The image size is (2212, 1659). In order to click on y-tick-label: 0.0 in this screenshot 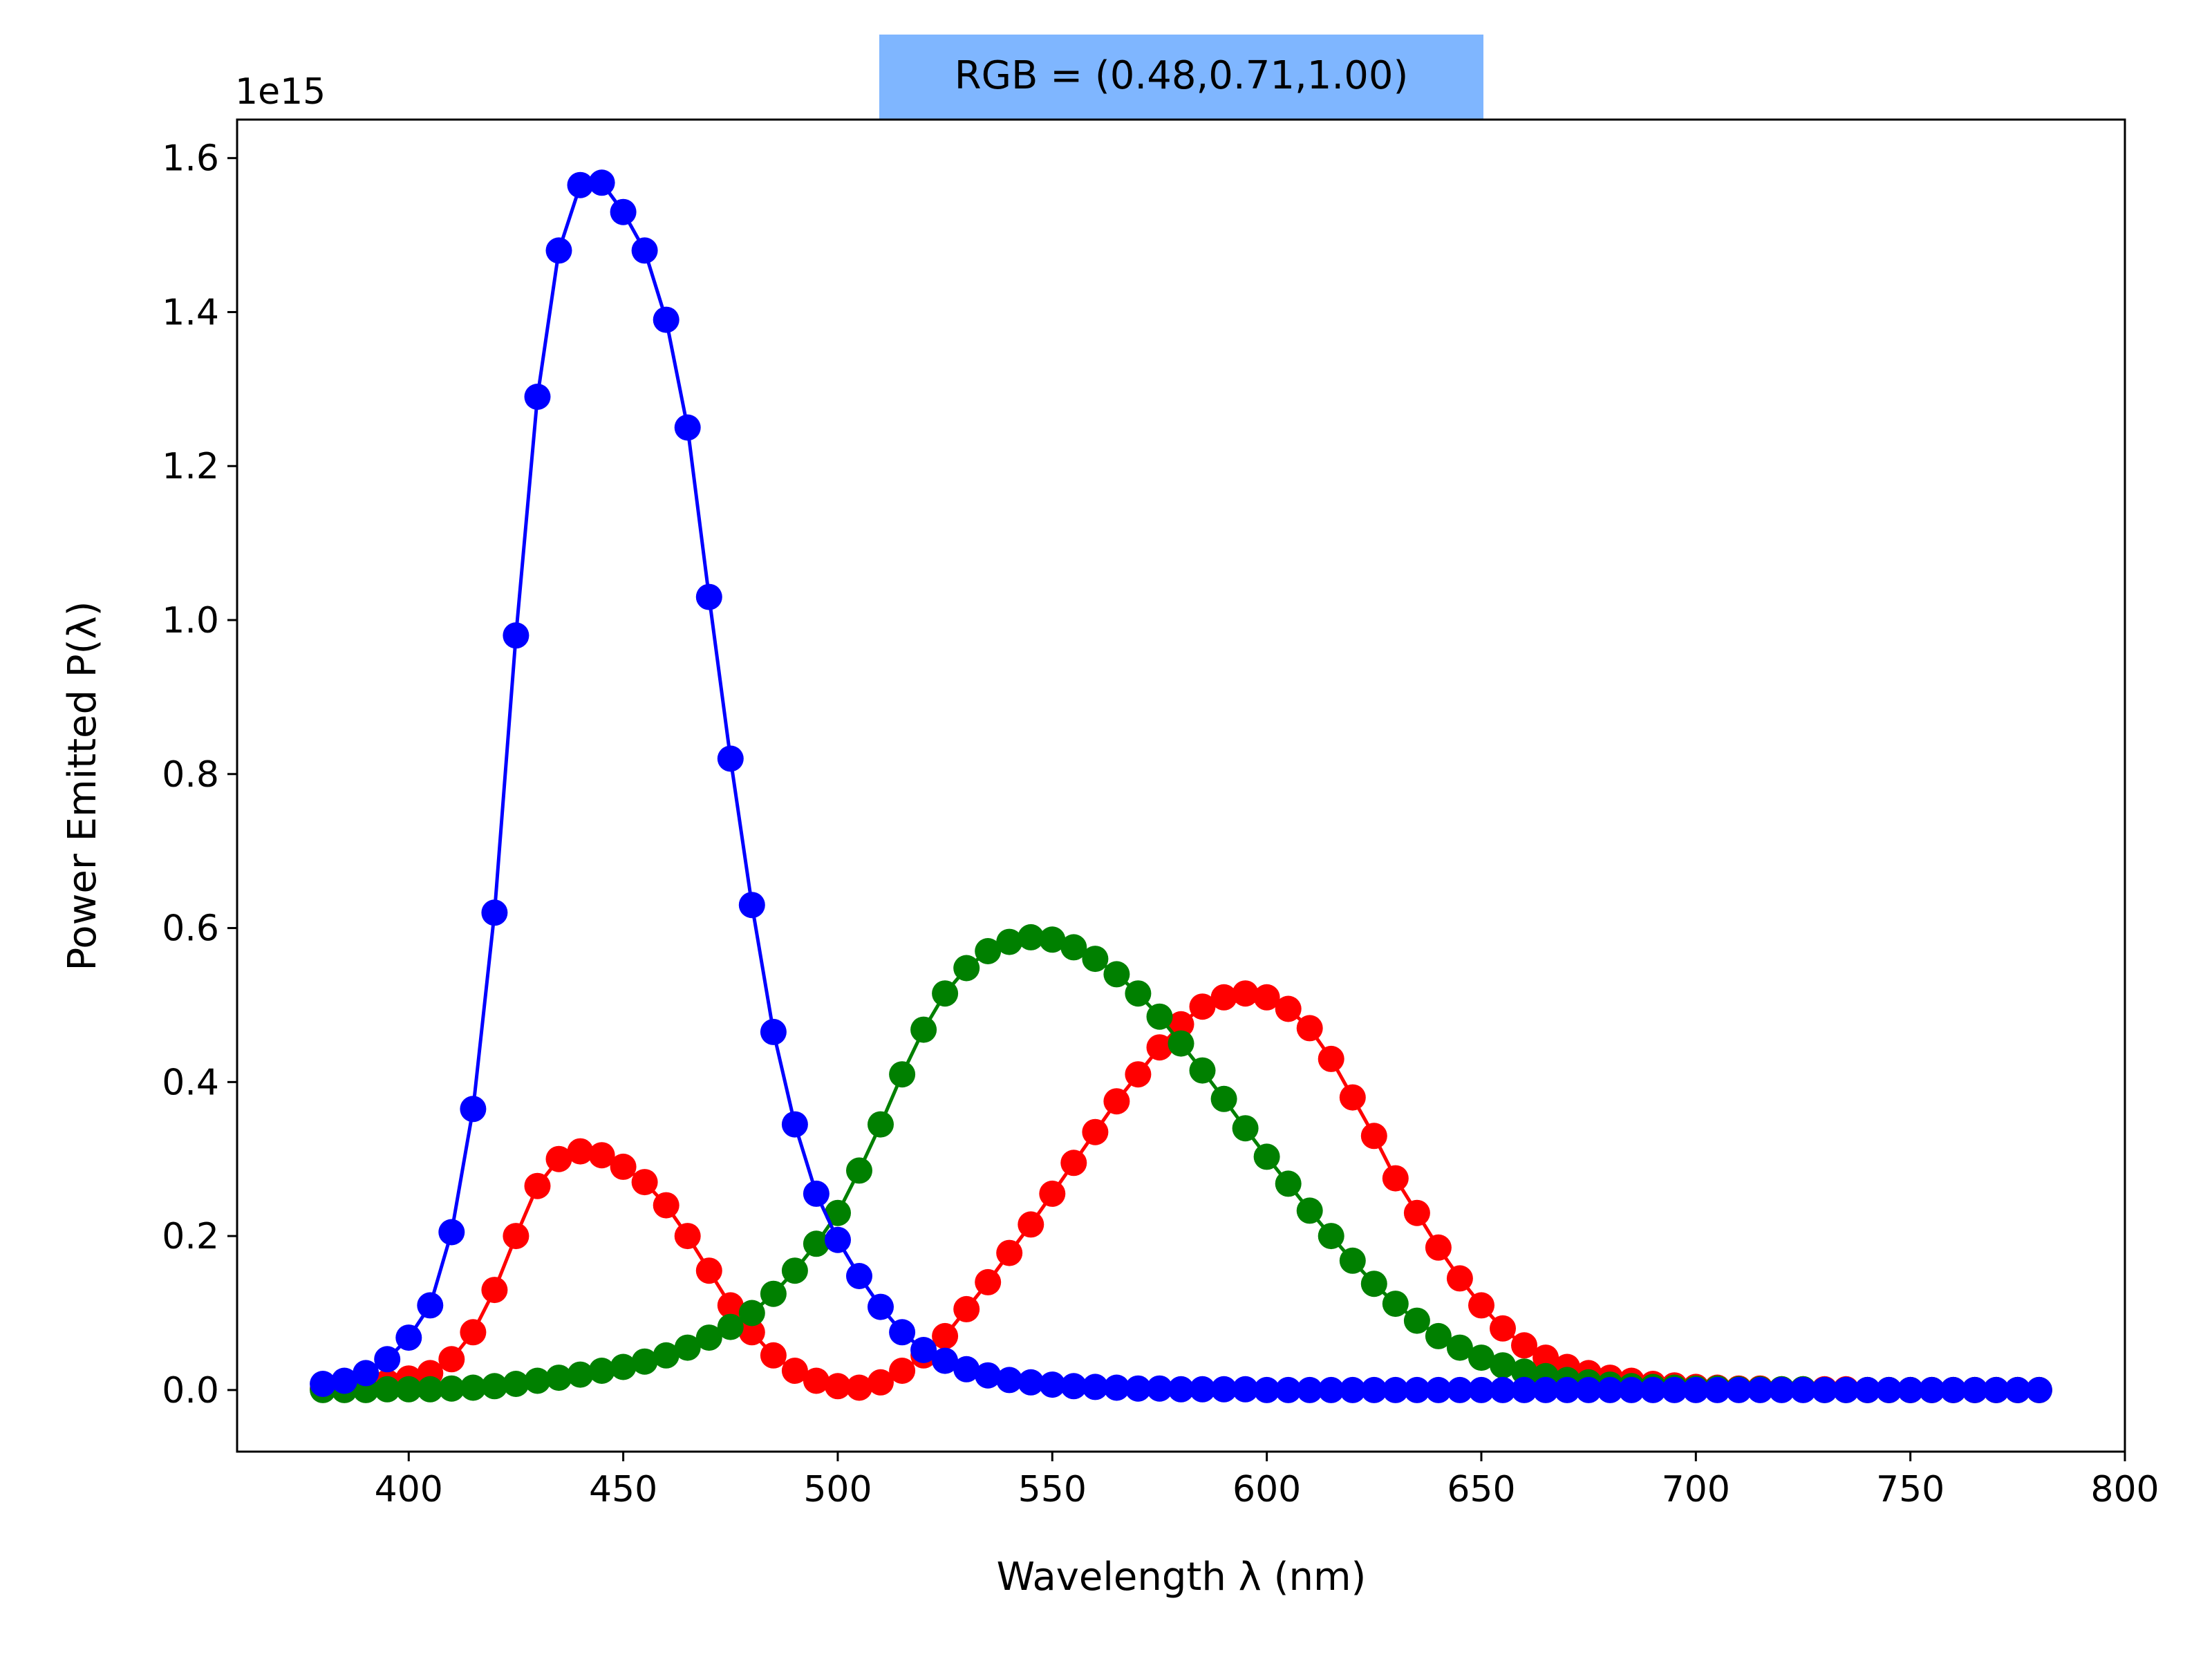, I will do `click(191, 1391)`.